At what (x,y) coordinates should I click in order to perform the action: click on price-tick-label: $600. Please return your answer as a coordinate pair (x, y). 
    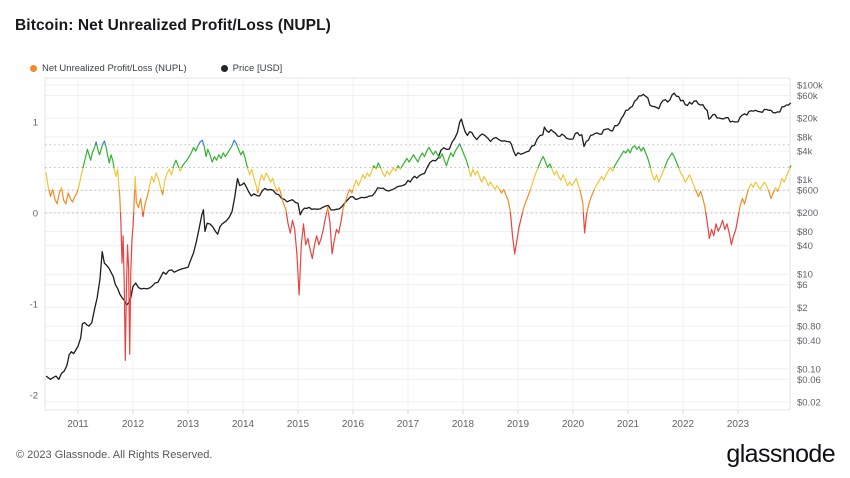
    Looking at the image, I should click on (807, 191).